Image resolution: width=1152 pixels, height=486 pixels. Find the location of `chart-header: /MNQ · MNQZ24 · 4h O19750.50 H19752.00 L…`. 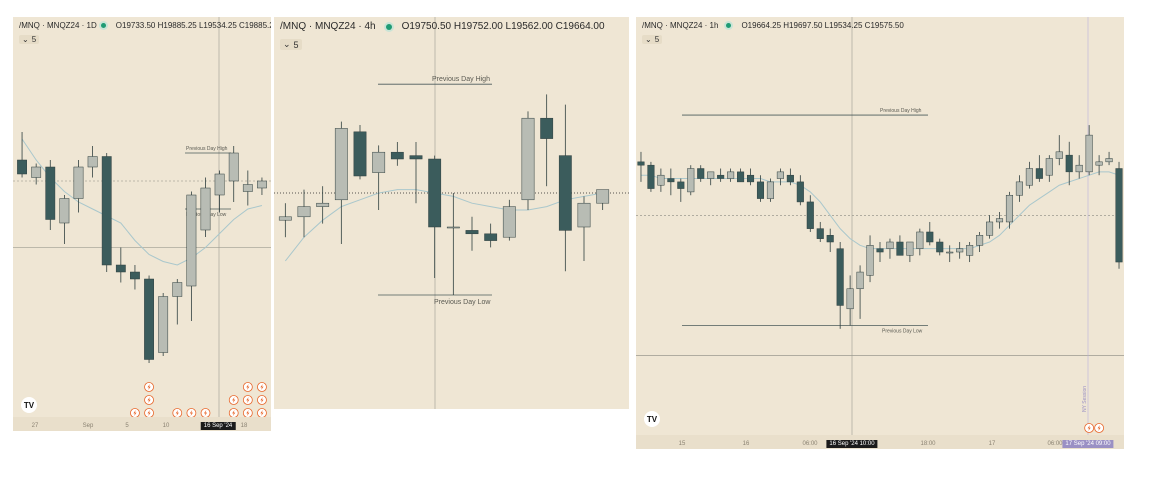

chart-header: /MNQ · MNQZ24 · 4h O19750.50 H19752.00 L… is located at coordinates (442, 26).